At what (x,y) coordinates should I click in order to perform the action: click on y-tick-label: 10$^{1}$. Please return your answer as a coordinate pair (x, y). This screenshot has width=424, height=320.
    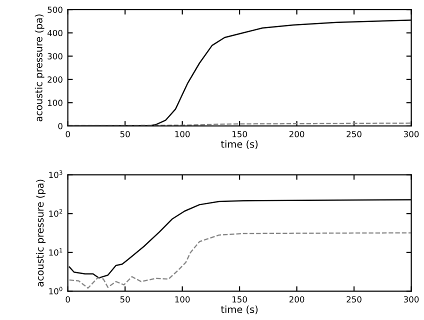
    Looking at the image, I should click on (55, 252).